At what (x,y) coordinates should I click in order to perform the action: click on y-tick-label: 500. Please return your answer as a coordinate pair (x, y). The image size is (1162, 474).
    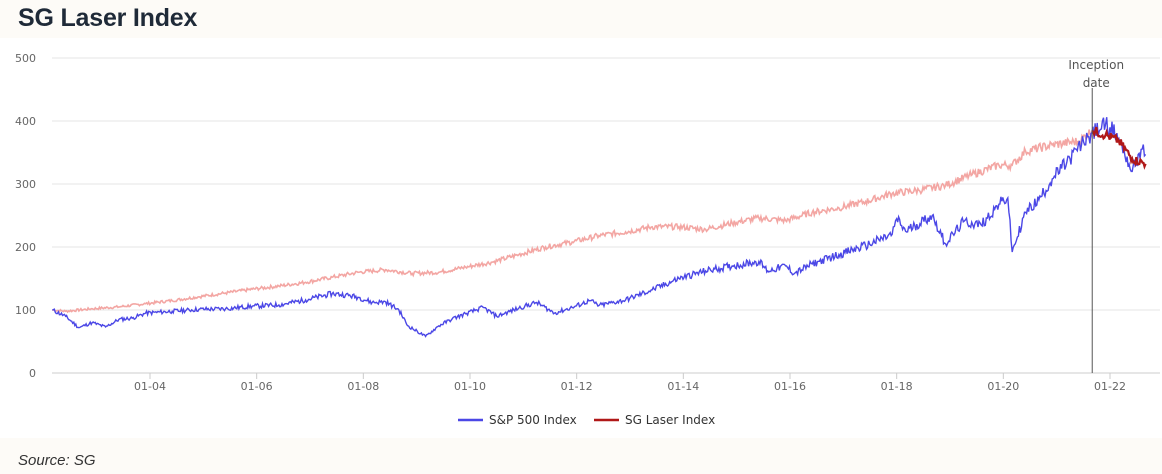
    Looking at the image, I should click on (25, 58).